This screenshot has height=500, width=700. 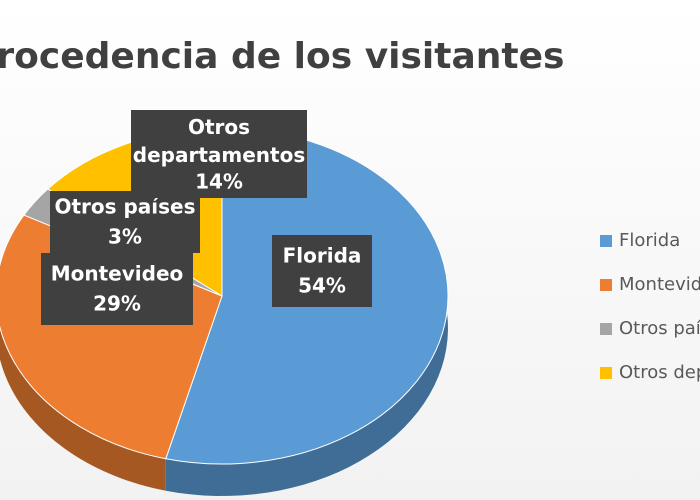 I want to click on legend-label: Otros países, so click(x=659, y=328).